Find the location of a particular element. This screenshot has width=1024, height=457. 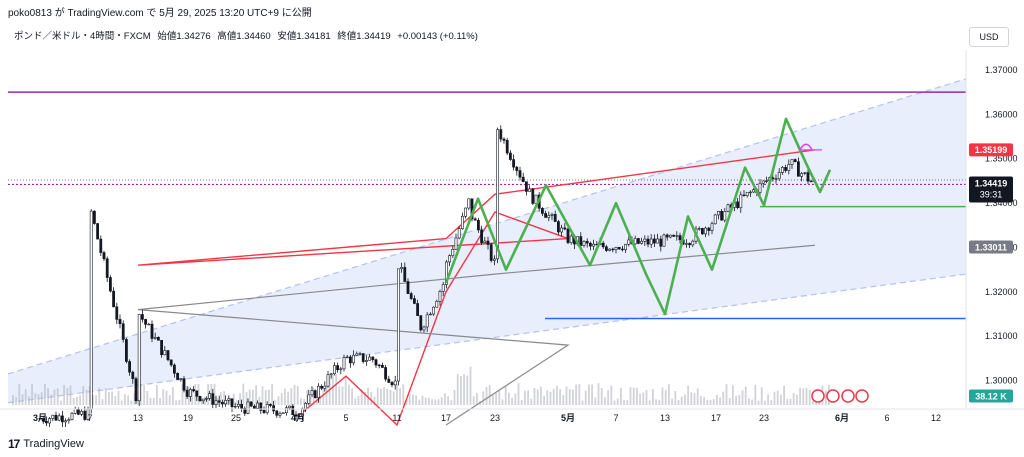

x-tick-label: 19 is located at coordinates (188, 418).